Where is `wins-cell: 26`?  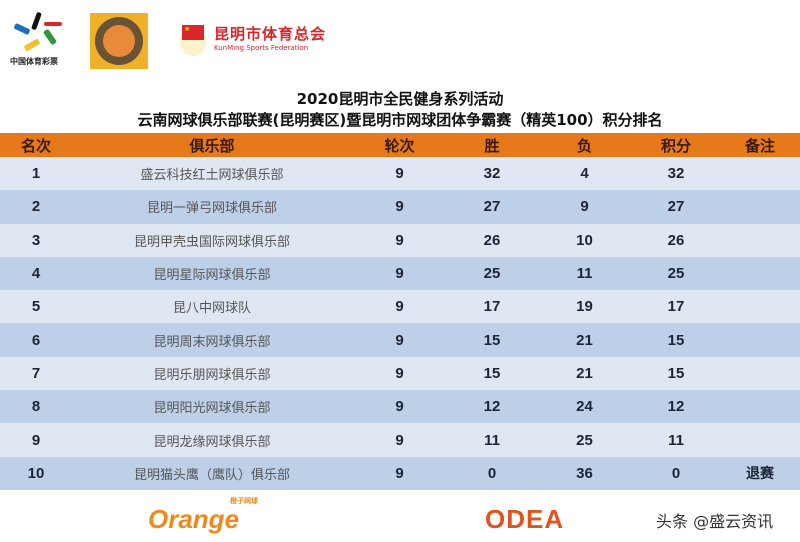
wins-cell: 26 is located at coordinates (492, 240).